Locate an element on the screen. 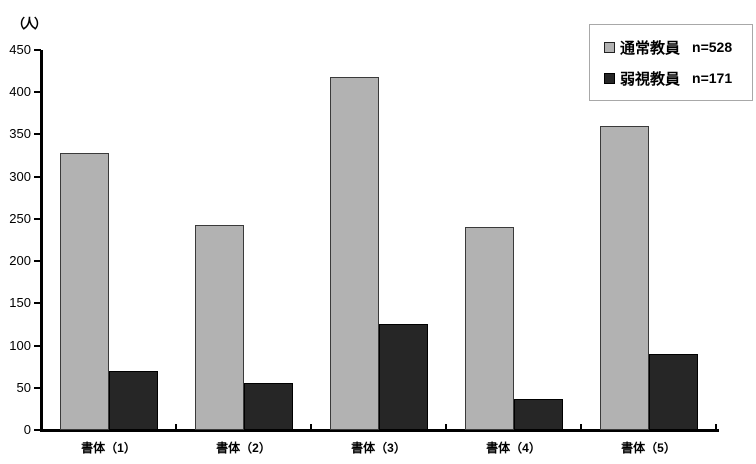 This screenshot has height=464, width=756. y-axis-unit-label: （人） is located at coordinates (29, 23).